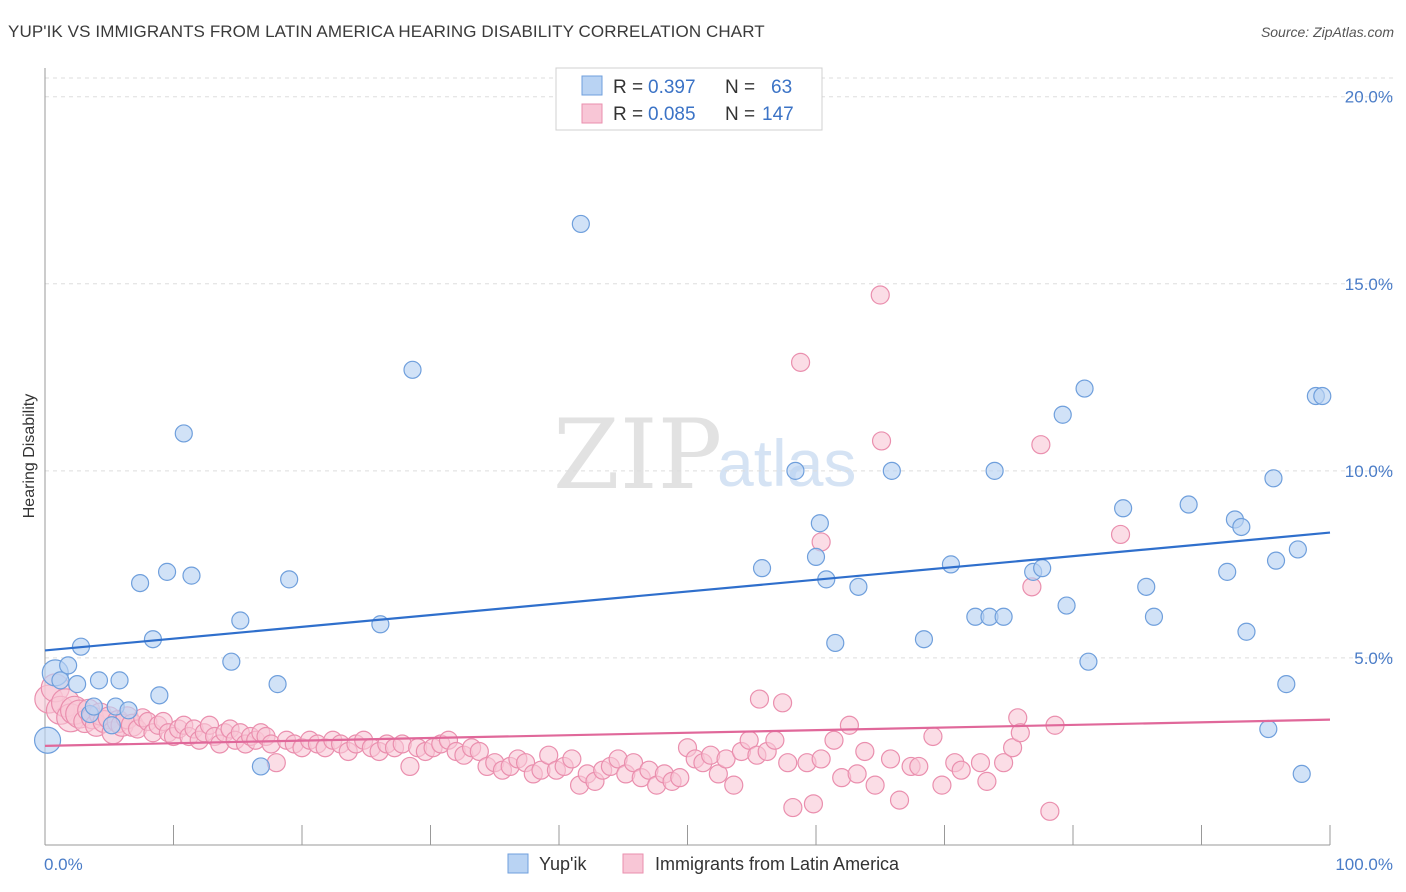 The height and width of the screenshot is (892, 1406). Describe the element at coordinates (1369, 471) in the screenshot. I see `y-tick-label: 10.0%` at that location.